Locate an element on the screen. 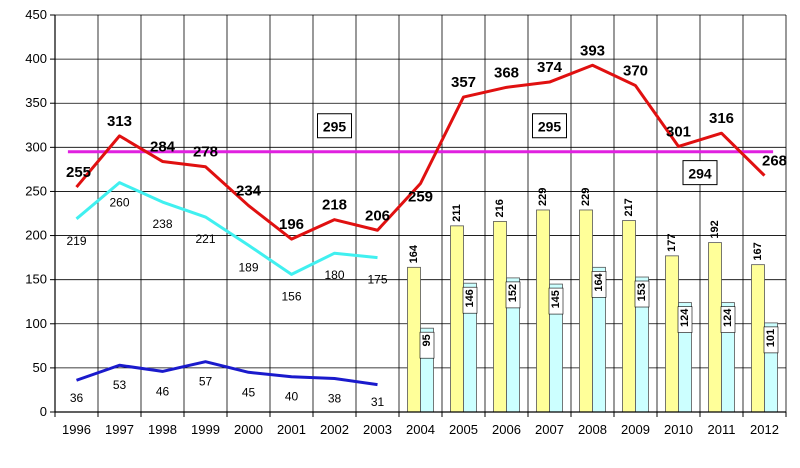  red-value-label: 284 is located at coordinates (163, 146).